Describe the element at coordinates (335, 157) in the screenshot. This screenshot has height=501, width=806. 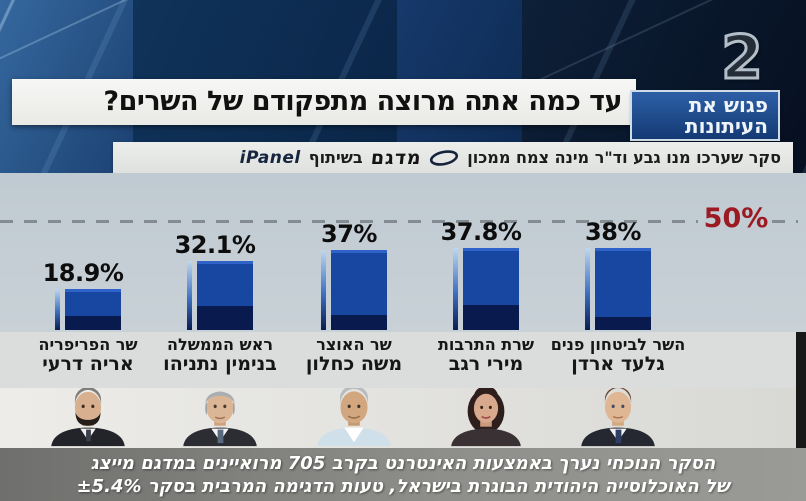
I see `credit-text-middle: בשיתוף` at that location.